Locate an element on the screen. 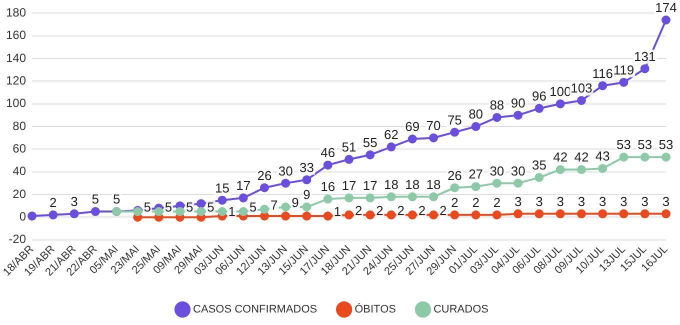 The image size is (680, 325). data-label: 103 is located at coordinates (581, 88).